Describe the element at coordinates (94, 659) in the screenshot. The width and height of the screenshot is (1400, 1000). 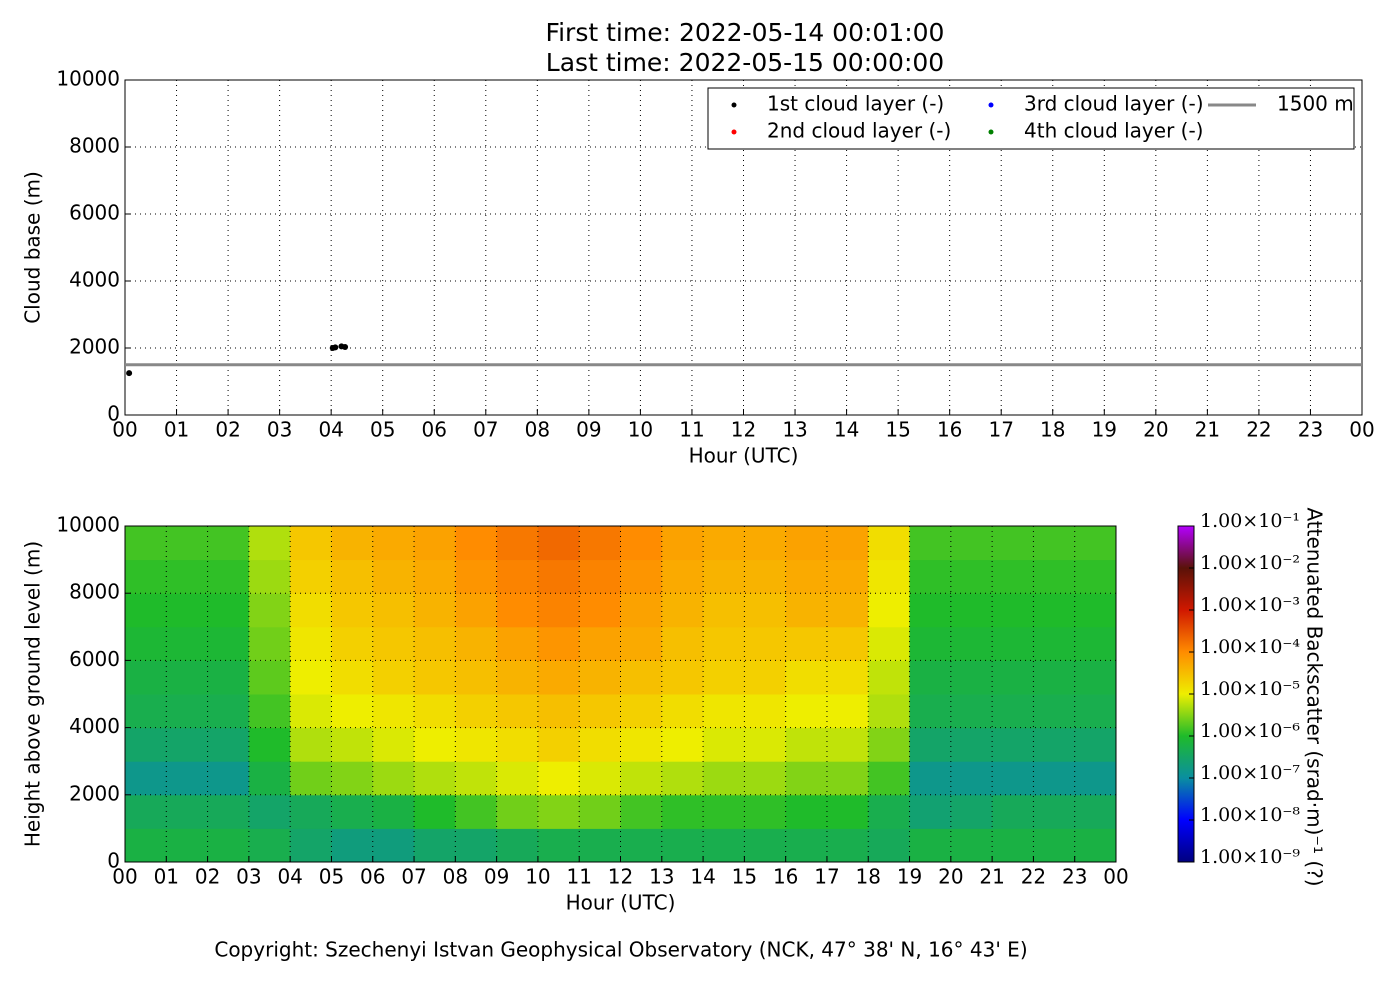
I see `y-tick-label: 6000` at that location.